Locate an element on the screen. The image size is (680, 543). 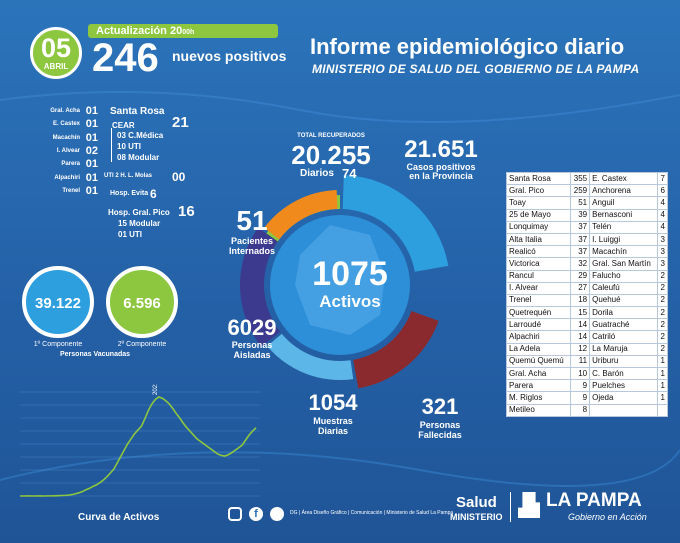
table-cell-locality: C. Barón is located at coordinates (623, 373).